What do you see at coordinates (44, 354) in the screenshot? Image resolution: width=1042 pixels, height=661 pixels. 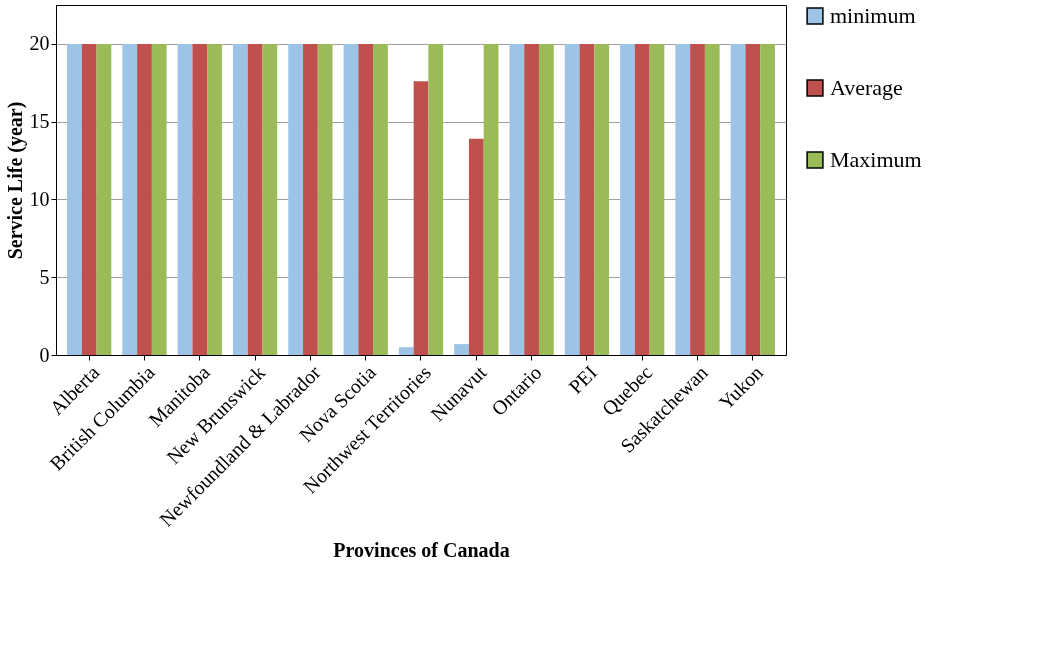 I see `y-tick-label: 0` at bounding box center [44, 354].